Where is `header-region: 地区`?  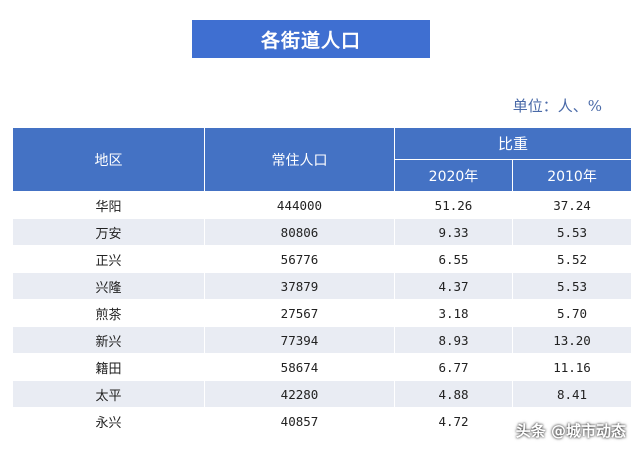 header-region: 地区 is located at coordinates (108, 159).